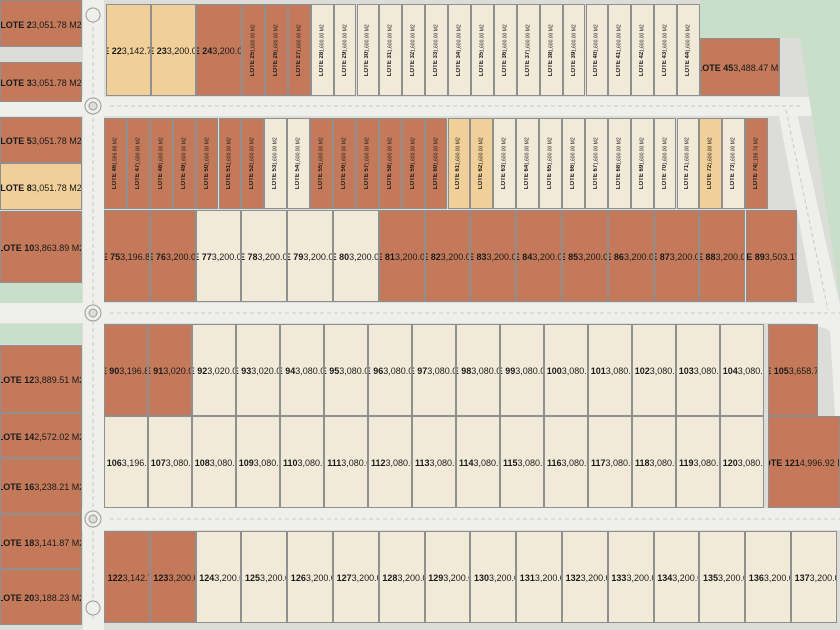 Image resolution: width=840 pixels, height=630 pixels. Describe the element at coordinates (390, 462) in the screenshot. I see `lot-112: LOTE 1123,080.00 M2` at that location.